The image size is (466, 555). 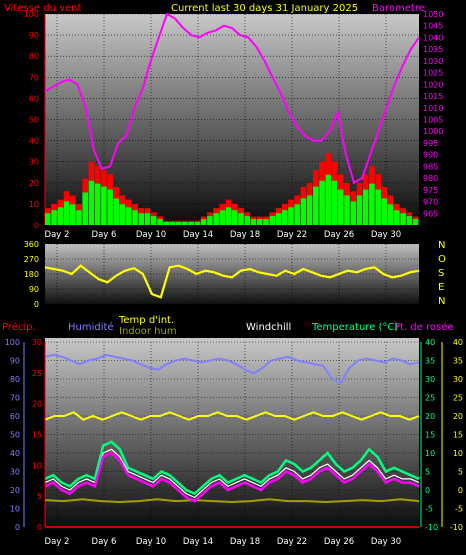 I want to click on compass-label: N, so click(x=441, y=245).